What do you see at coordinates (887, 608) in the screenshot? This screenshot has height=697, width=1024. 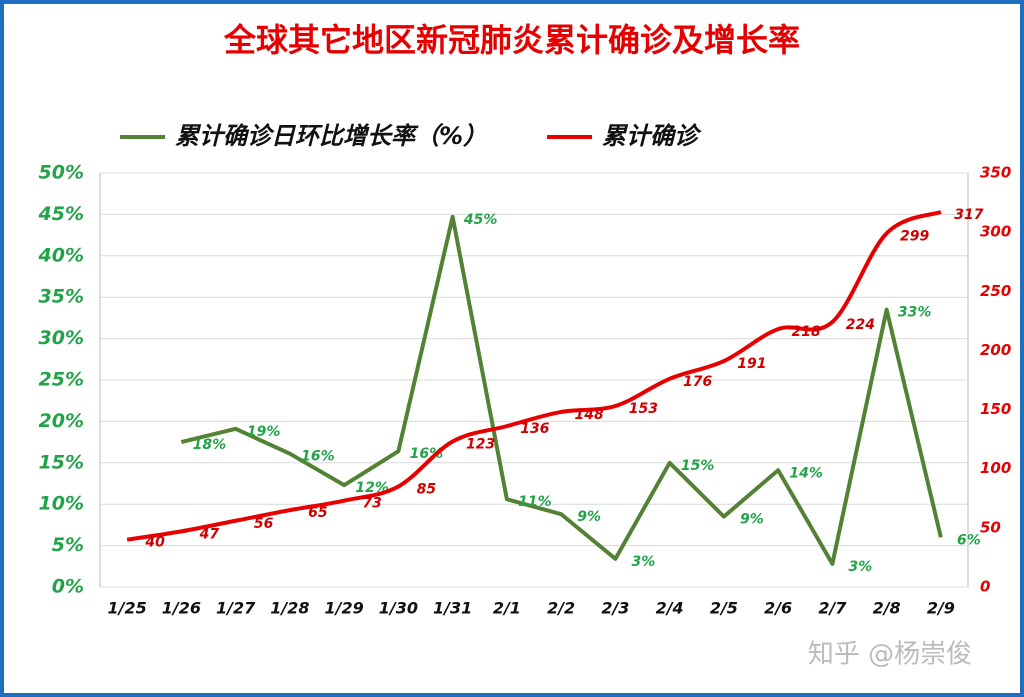 I see `x-tick-label: 2/8` at bounding box center [887, 608].